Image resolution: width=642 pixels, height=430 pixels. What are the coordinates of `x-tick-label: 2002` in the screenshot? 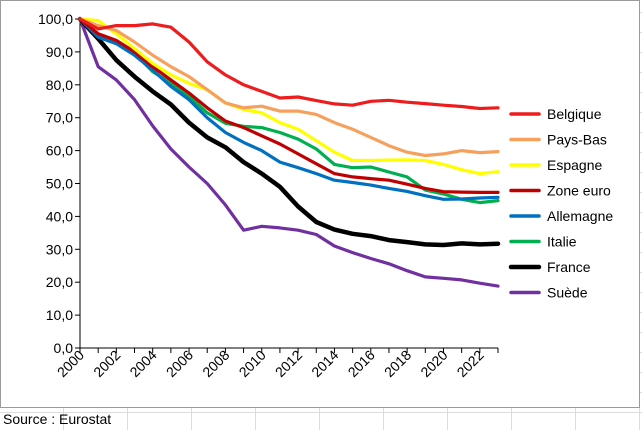 It's located at (106, 363).